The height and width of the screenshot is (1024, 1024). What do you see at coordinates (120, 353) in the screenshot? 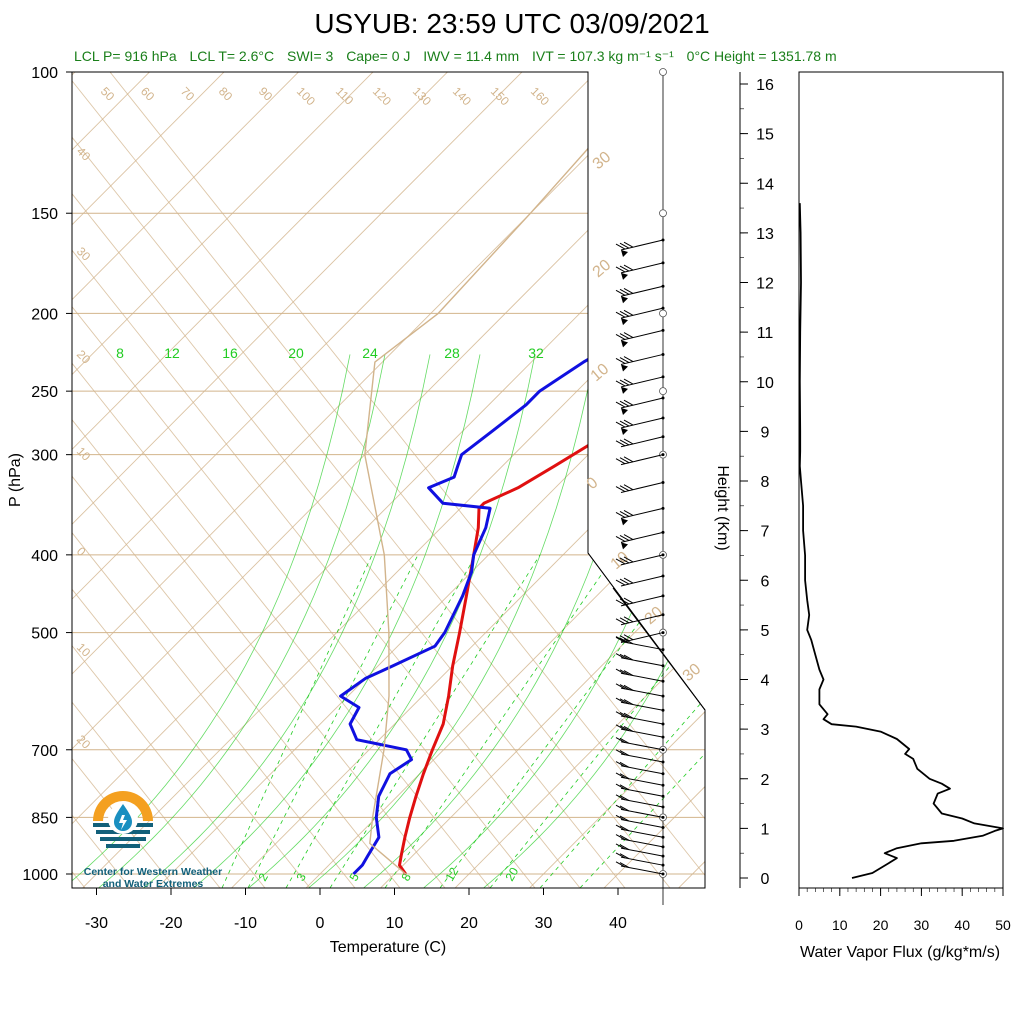
I see `mixing-ratio-label: 8` at bounding box center [120, 353].